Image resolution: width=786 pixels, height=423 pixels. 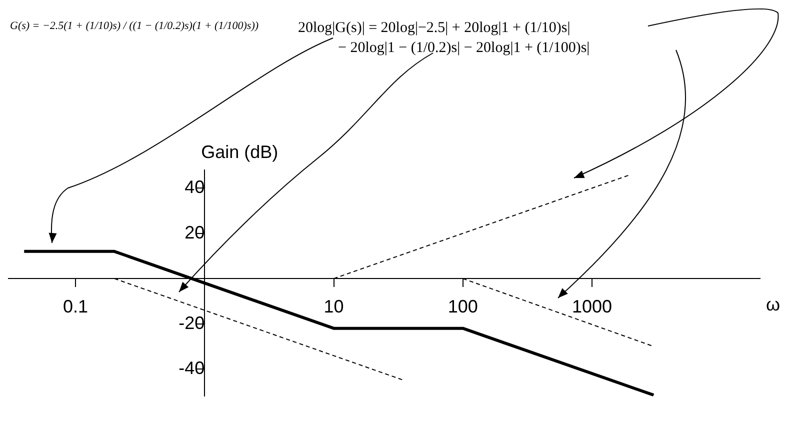 What do you see at coordinates (239, 152) in the screenshot?
I see `y-axis-title: Gain (dB)` at bounding box center [239, 152].